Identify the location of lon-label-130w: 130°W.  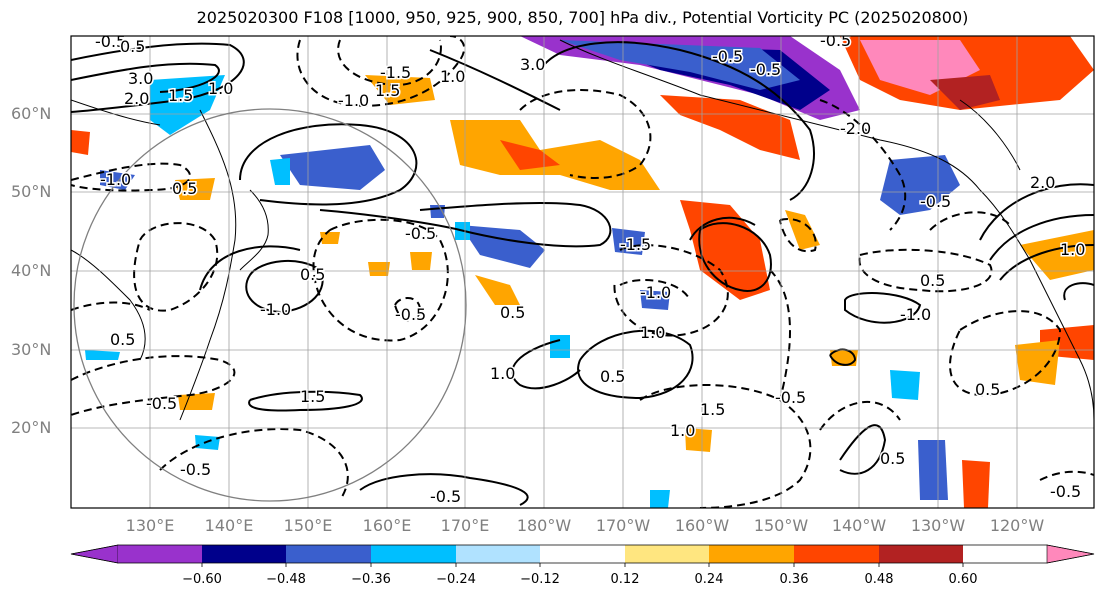
(938, 525).